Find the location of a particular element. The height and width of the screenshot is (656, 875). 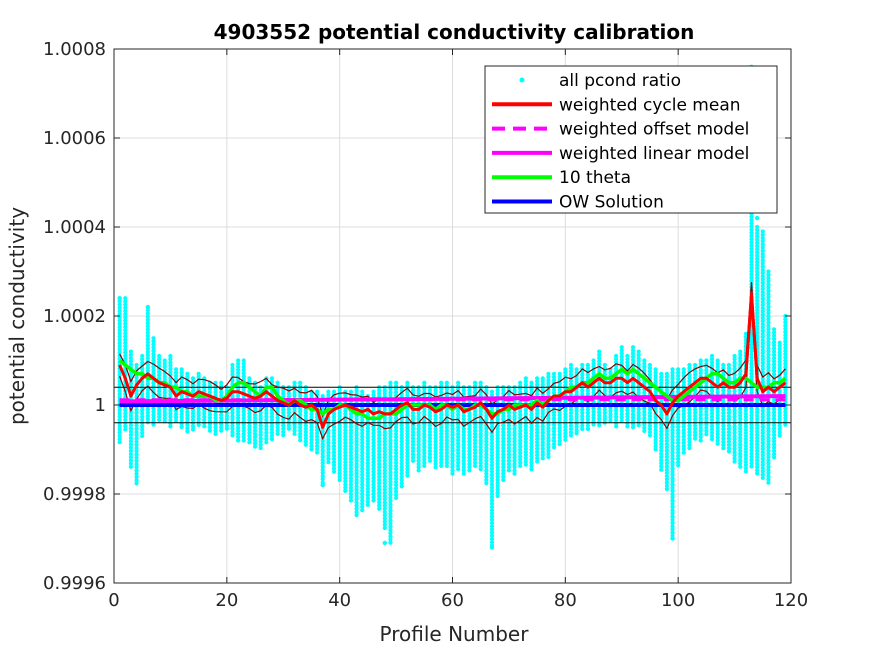

x-tick-label: 0 is located at coordinates (113, 600).